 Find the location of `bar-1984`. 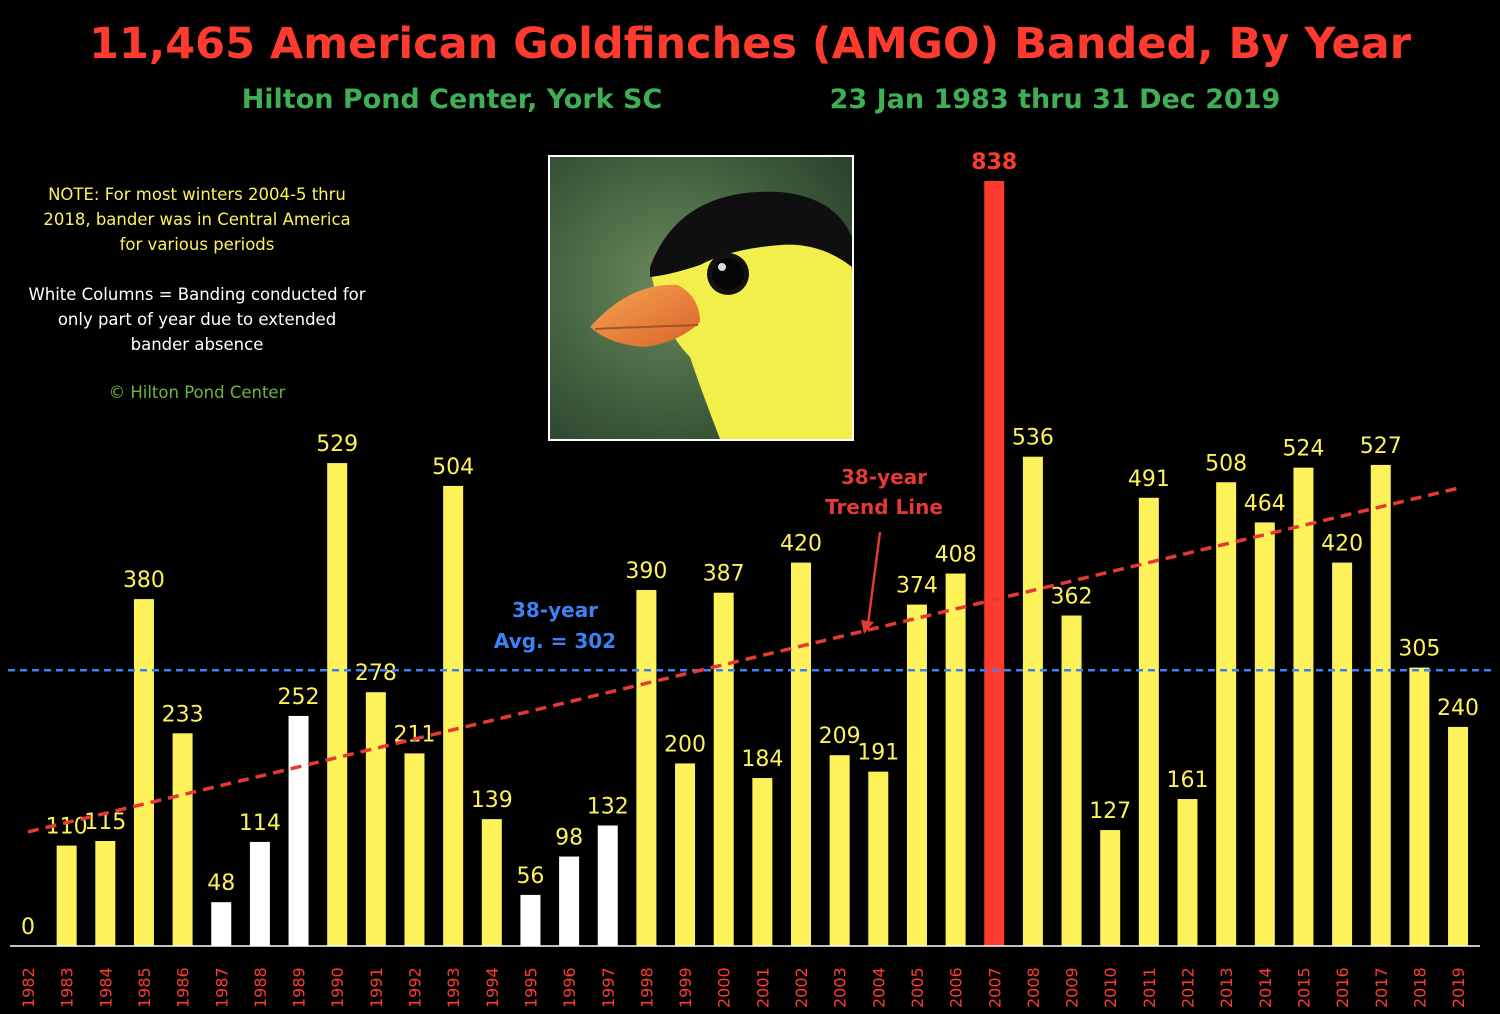

bar-1984 is located at coordinates (105, 893).